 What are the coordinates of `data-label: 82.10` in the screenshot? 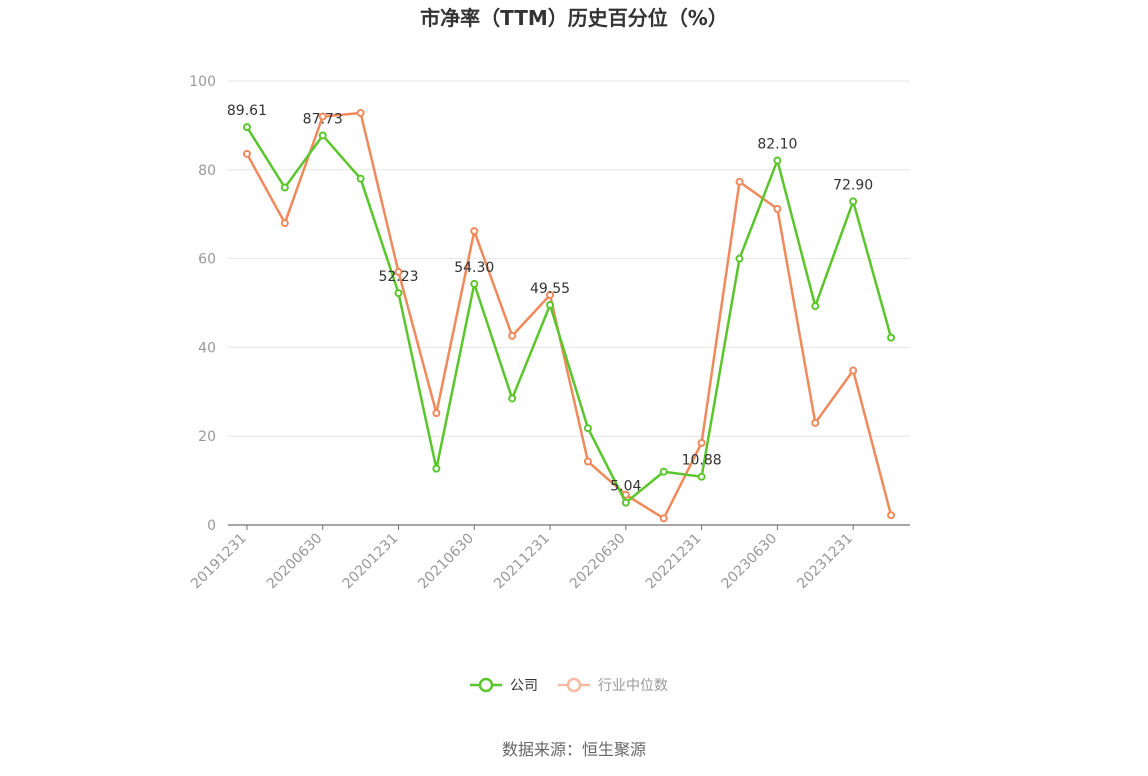 It's located at (777, 144).